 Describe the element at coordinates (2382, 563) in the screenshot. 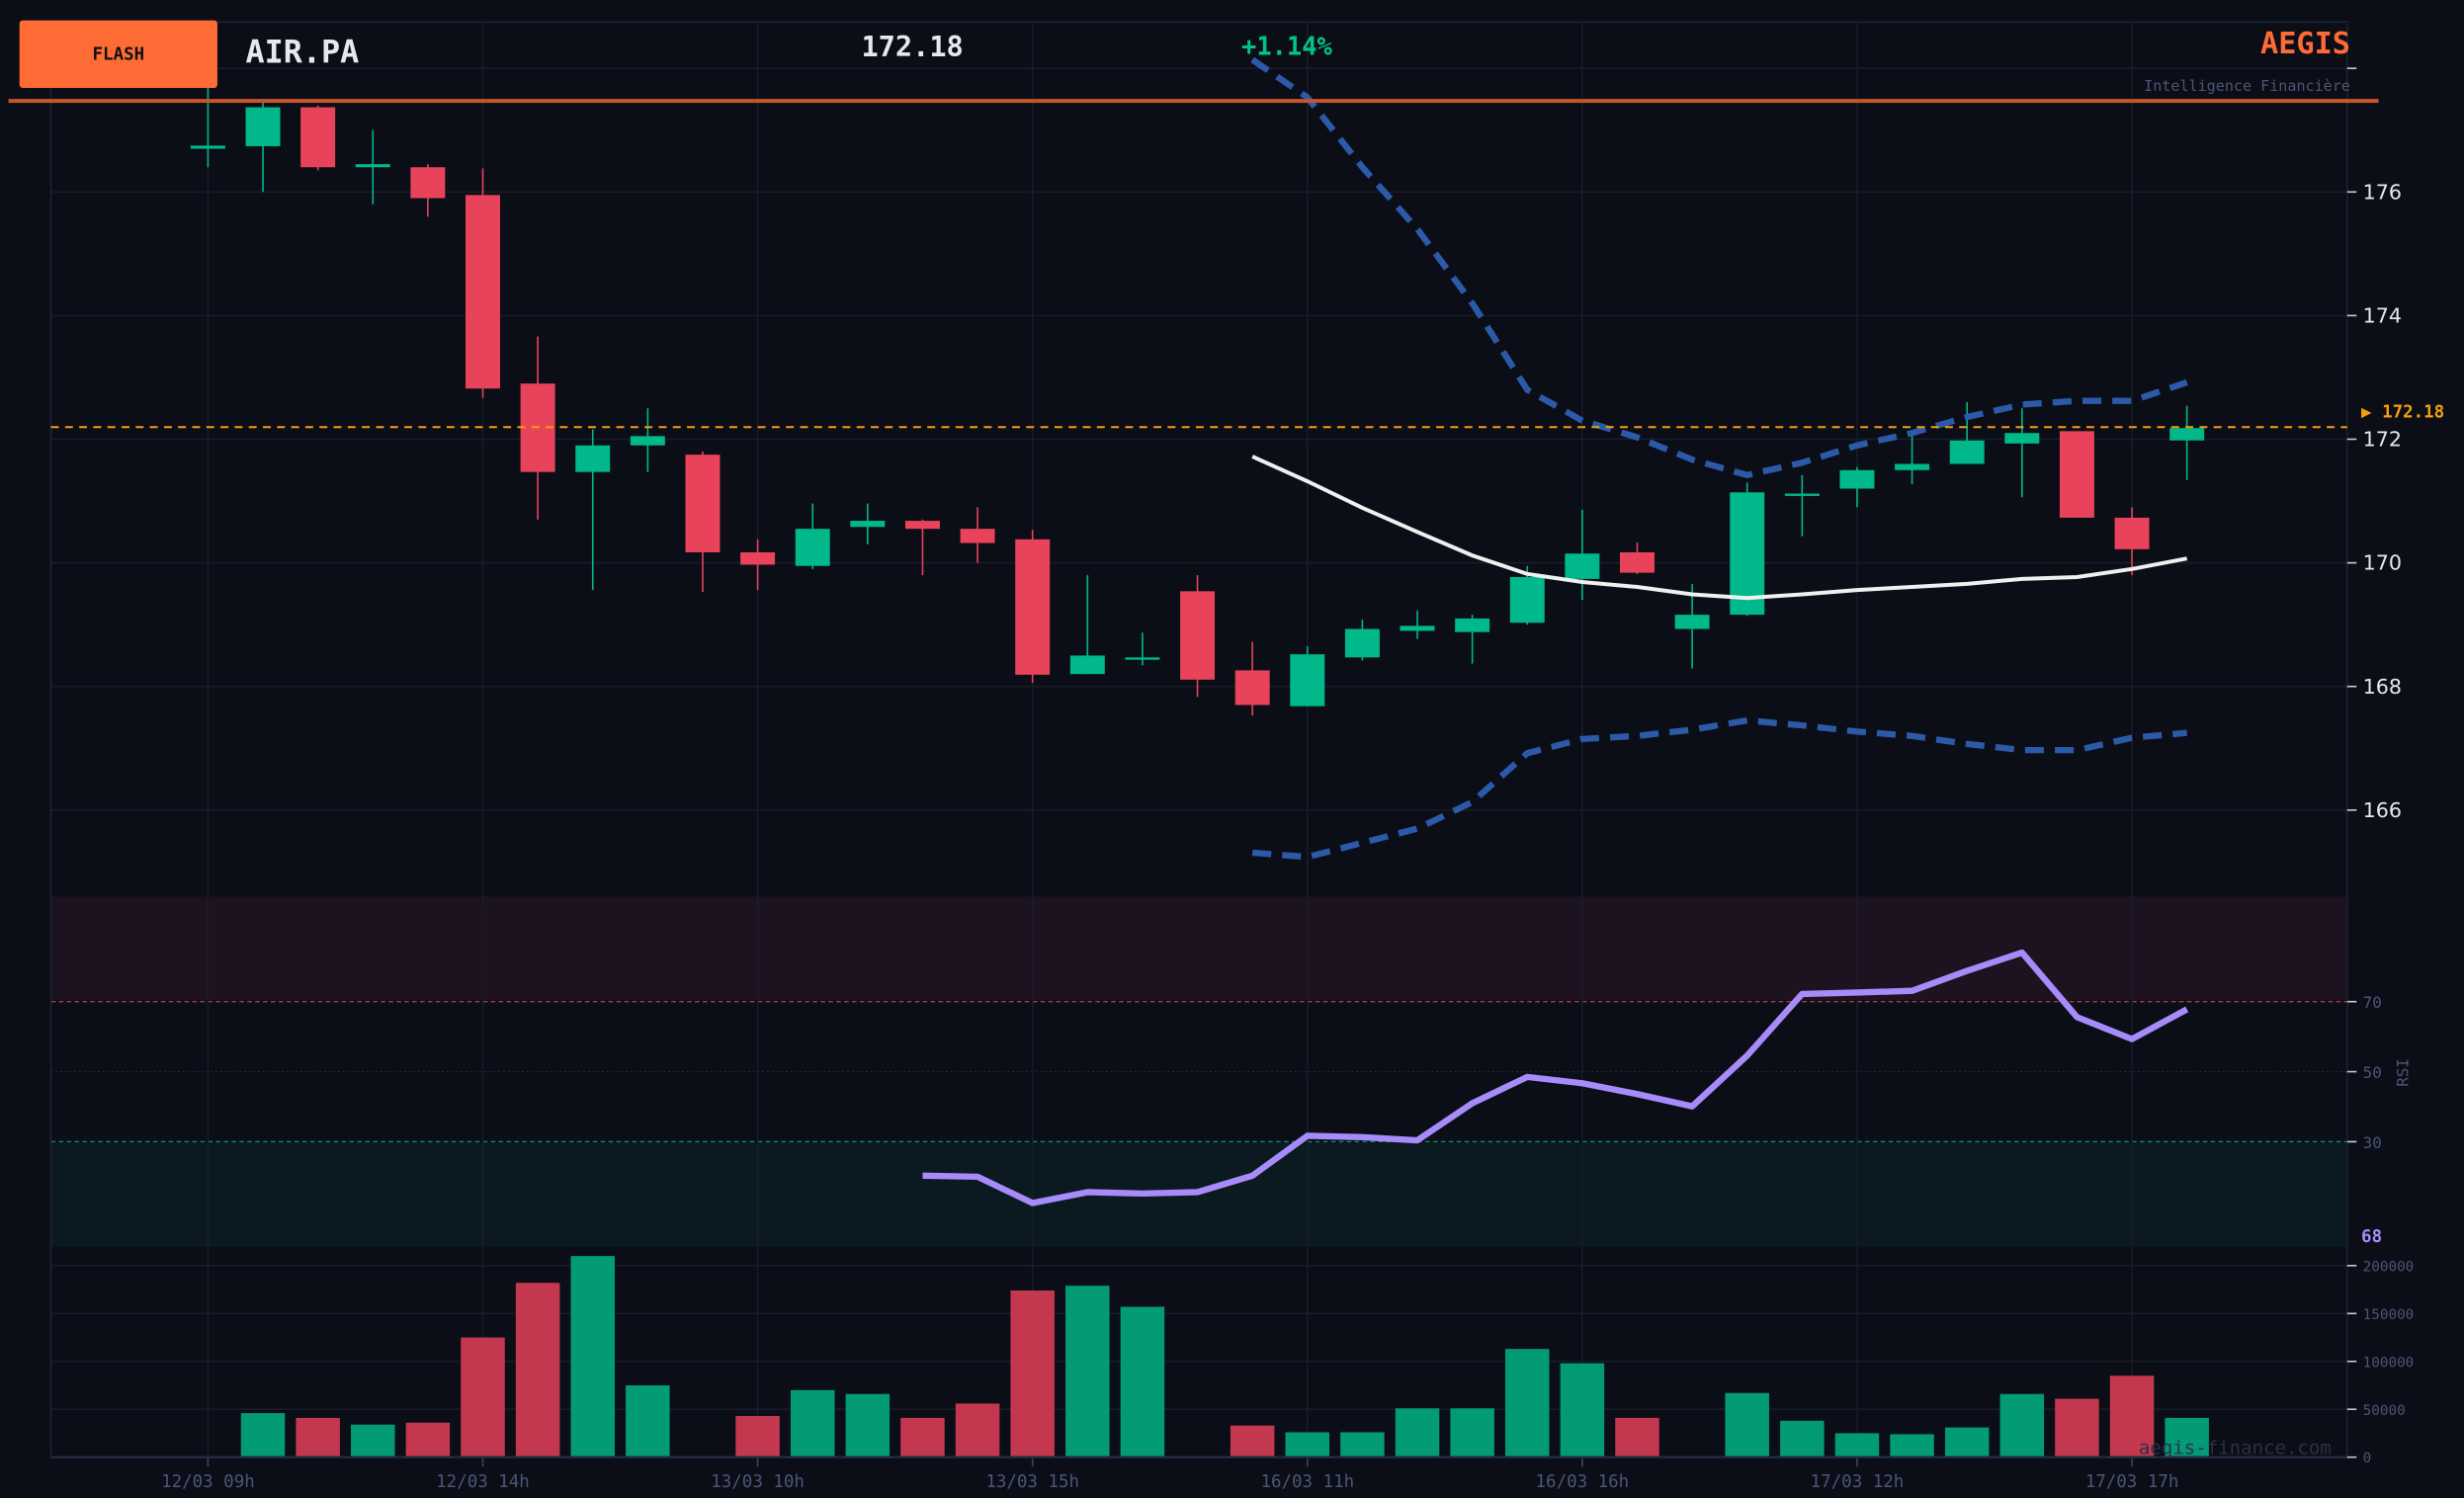

I see `price-tick-label: 170` at that location.